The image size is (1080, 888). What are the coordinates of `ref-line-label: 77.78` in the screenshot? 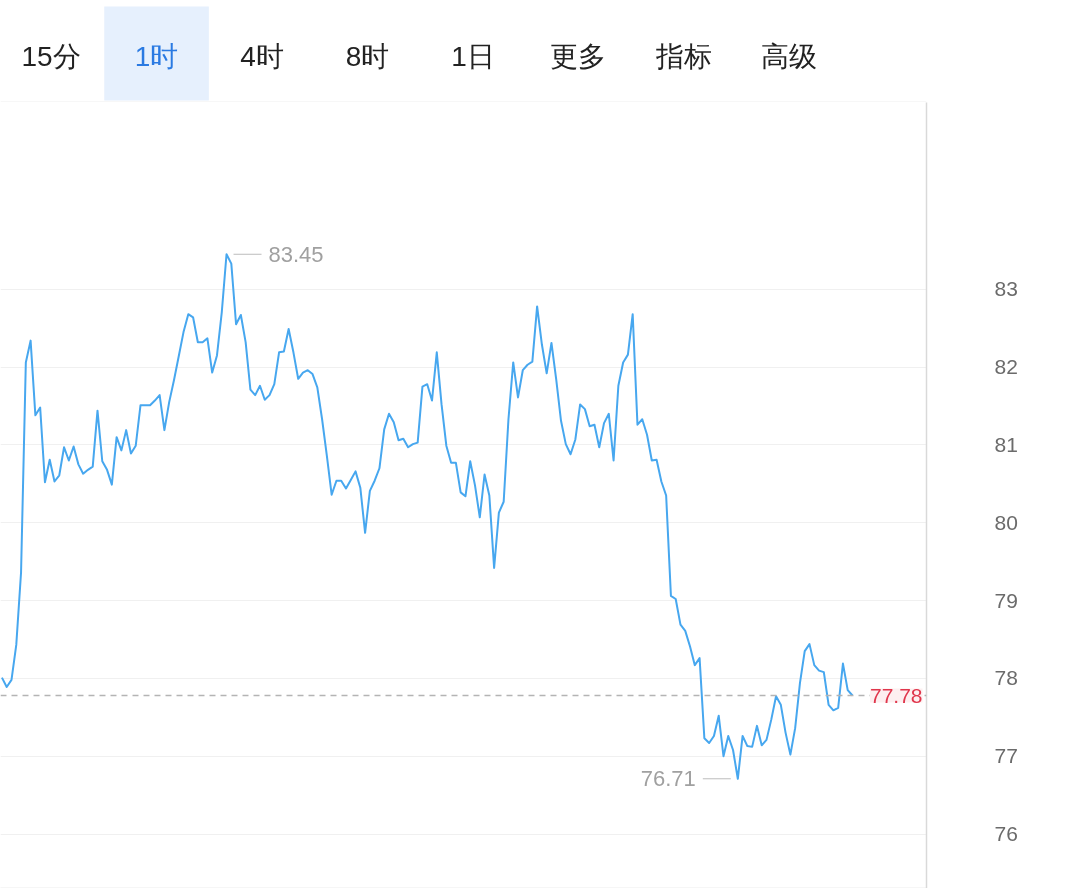 It's located at (896, 695).